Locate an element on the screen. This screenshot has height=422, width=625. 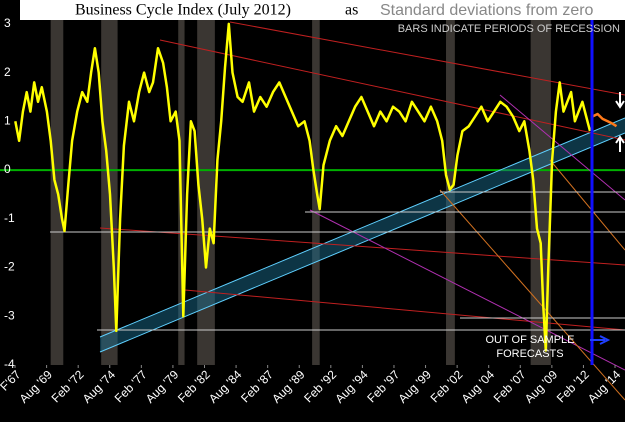
y-tick-label: -2 is located at coordinates (9, 267).